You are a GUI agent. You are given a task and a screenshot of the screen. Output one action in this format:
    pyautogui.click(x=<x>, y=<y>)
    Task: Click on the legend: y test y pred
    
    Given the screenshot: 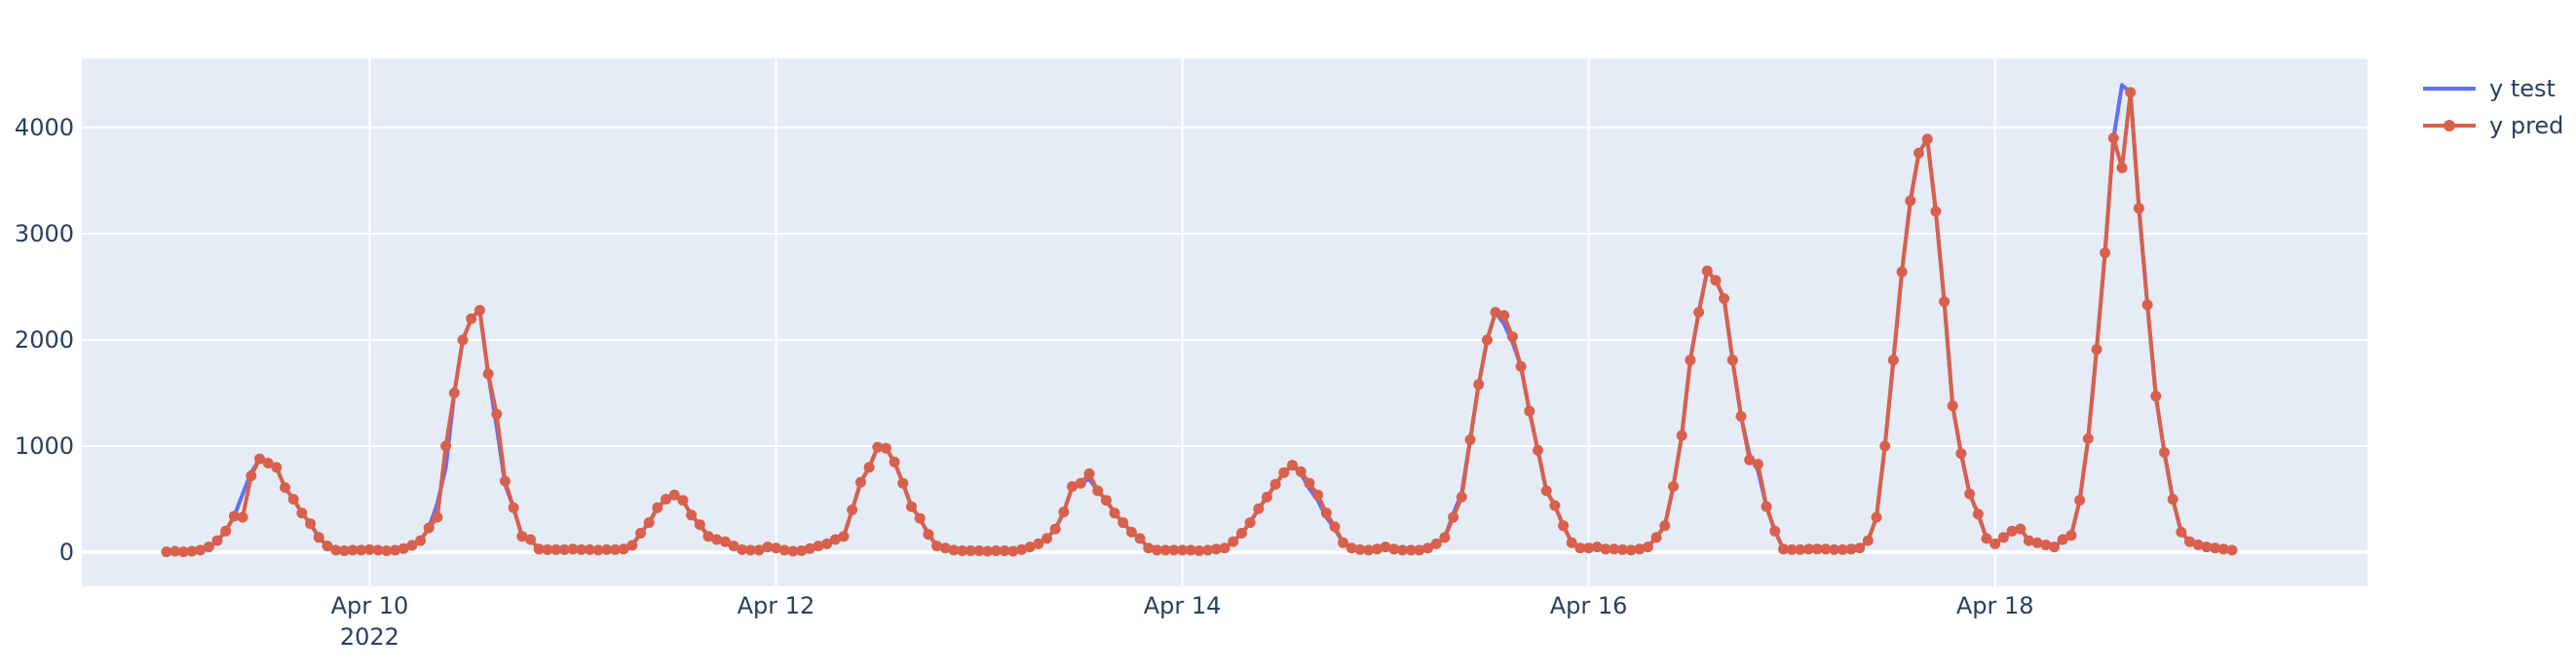 What is the action you would take?
    pyautogui.click(x=2493, y=107)
    